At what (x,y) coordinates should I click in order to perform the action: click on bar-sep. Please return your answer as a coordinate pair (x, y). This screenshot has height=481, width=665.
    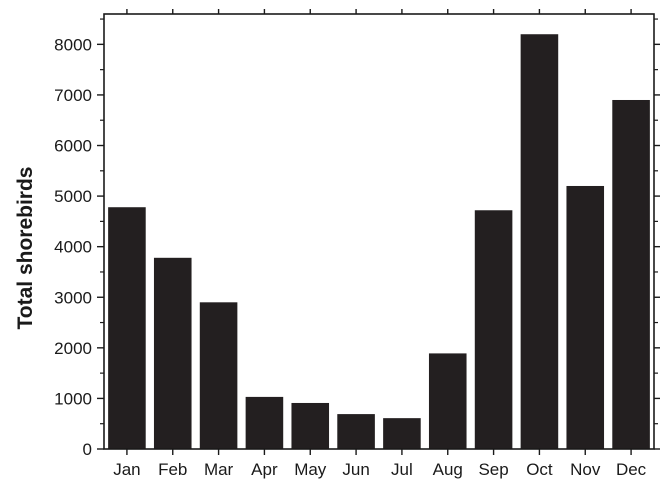
    Looking at the image, I should click on (493, 329).